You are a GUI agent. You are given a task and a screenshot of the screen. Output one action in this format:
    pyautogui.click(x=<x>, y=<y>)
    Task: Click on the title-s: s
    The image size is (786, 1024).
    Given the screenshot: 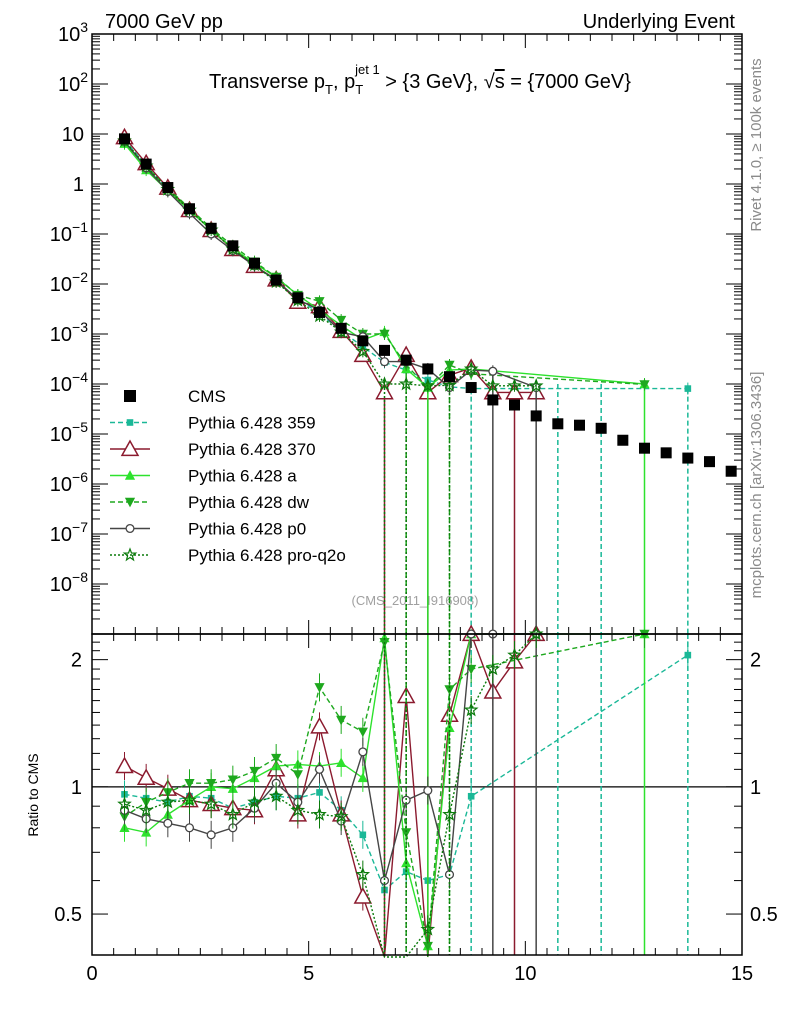 What is the action you would take?
    pyautogui.click(x=500, y=82)
    